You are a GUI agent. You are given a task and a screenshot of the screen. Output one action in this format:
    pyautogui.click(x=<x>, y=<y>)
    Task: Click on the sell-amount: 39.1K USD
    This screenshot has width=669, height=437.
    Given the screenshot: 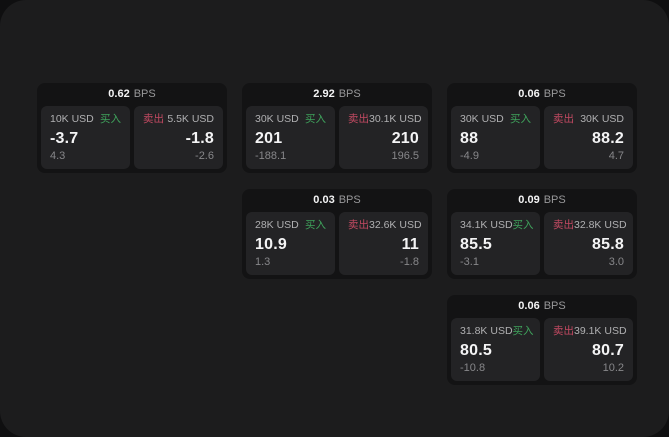 What is the action you would take?
    pyautogui.click(x=600, y=331)
    